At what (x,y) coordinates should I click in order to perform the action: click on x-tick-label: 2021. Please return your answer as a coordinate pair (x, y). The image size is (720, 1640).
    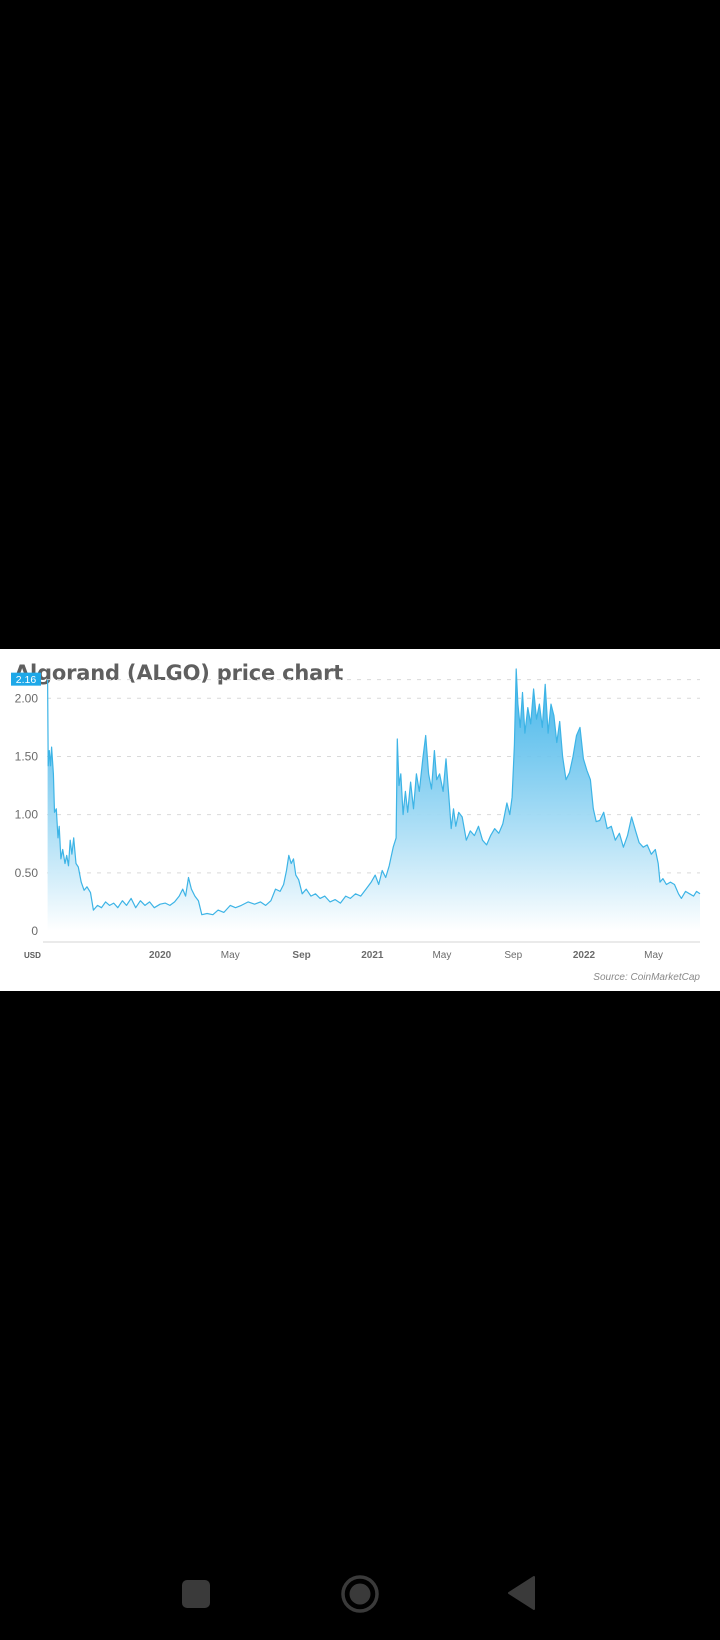
    Looking at the image, I should click on (372, 955).